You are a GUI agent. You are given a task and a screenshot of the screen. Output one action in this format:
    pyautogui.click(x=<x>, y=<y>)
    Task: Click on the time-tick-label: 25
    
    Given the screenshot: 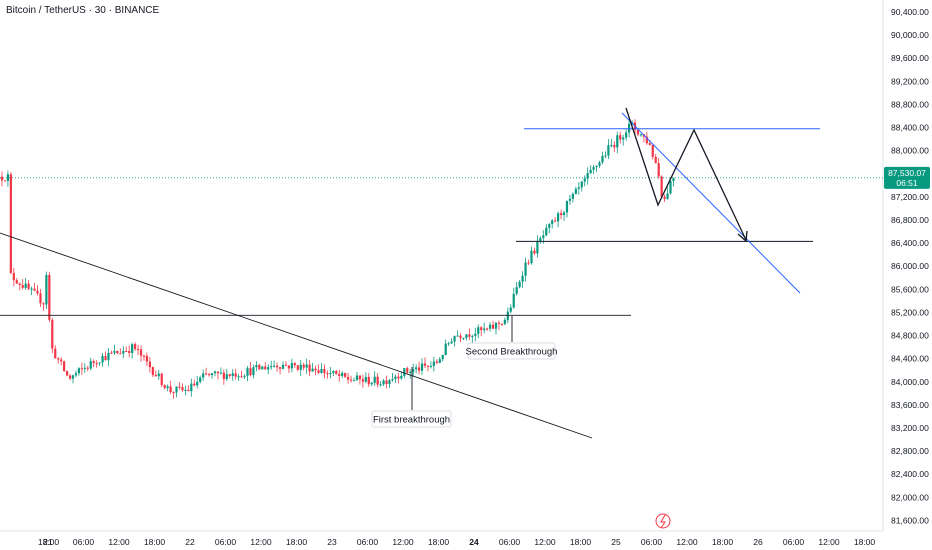 What is the action you would take?
    pyautogui.click(x=616, y=542)
    